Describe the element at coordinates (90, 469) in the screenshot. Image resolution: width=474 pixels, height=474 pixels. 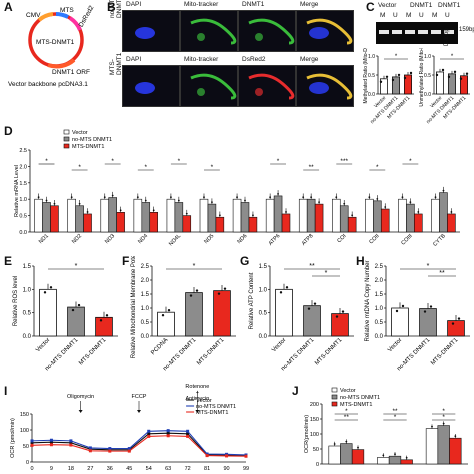
I see `x-tick-label: 27` at that location.